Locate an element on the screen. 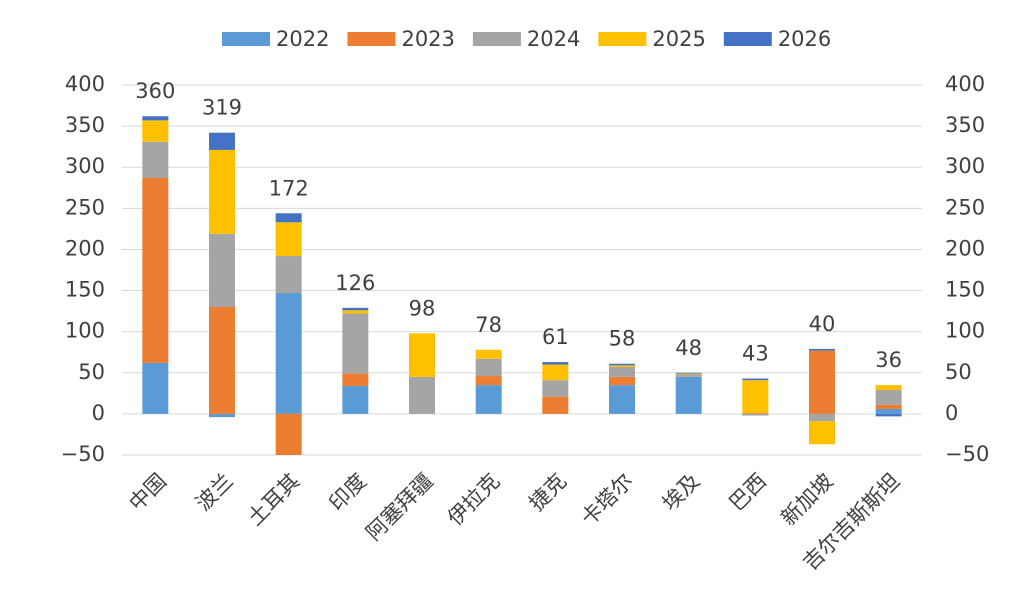  total-label: 43 is located at coordinates (755, 354).